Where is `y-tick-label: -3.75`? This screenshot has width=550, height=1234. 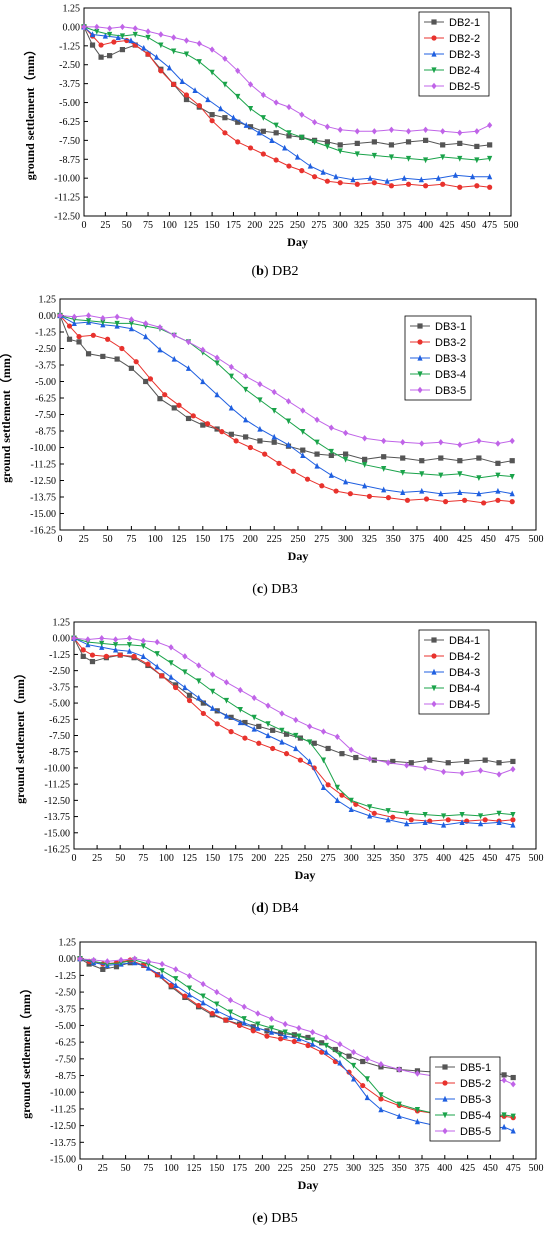 y-tick-label: -3.75 is located at coordinates (59, 687).